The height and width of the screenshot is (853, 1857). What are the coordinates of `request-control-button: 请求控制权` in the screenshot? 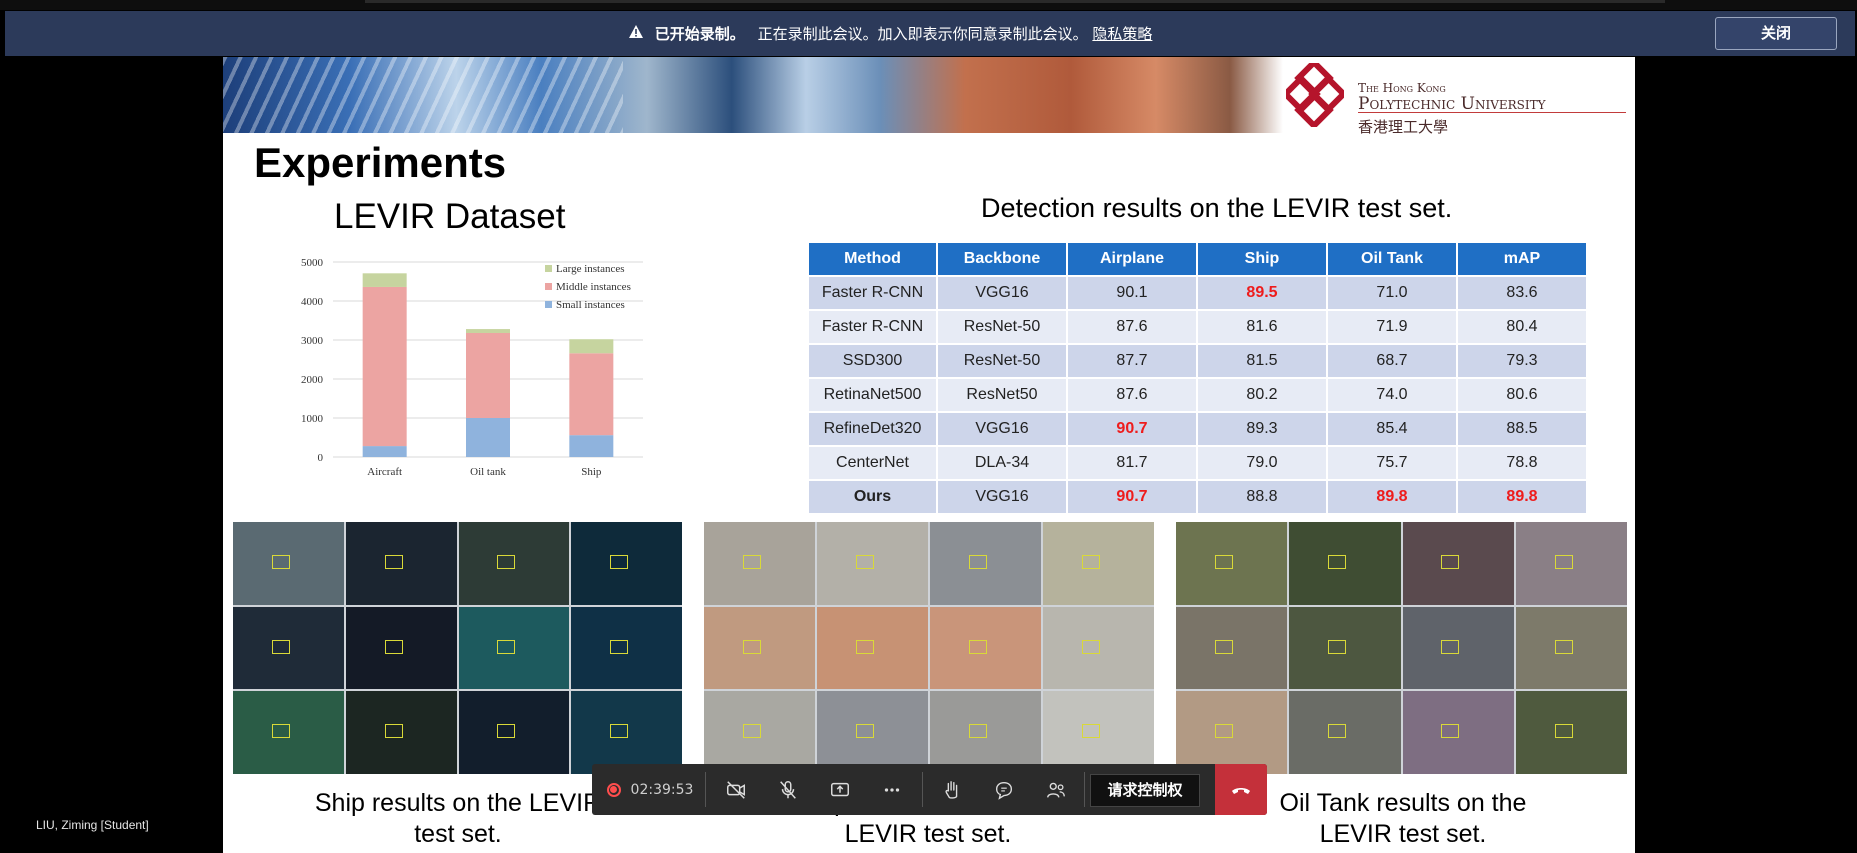 It's located at (1145, 790).